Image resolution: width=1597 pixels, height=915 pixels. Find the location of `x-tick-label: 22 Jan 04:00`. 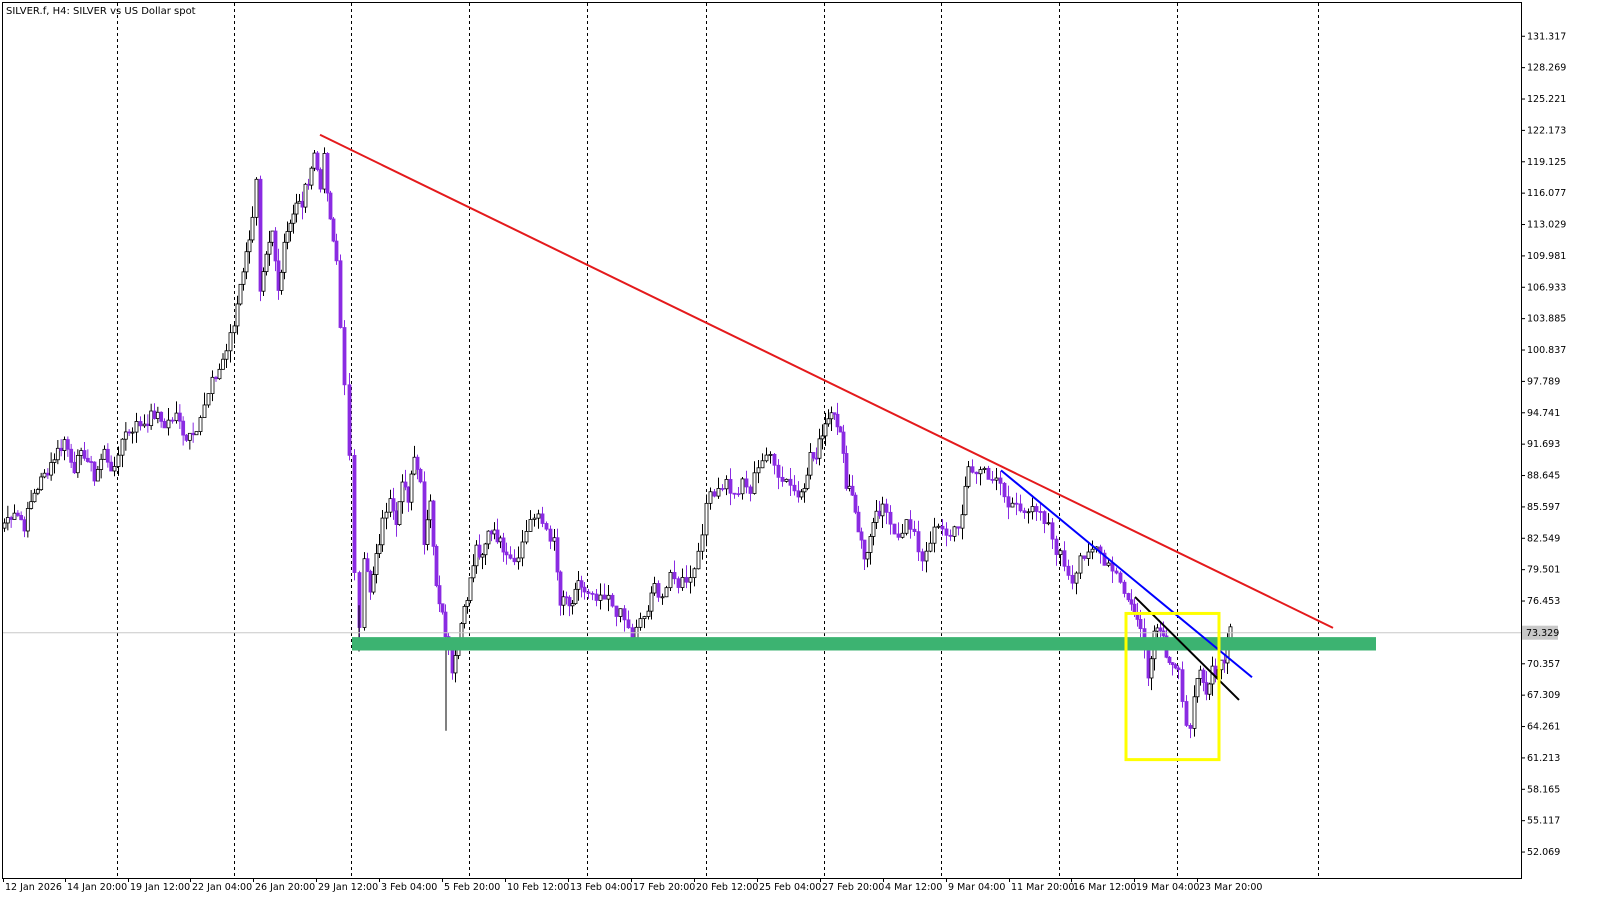

x-tick-label: 22 Jan 04:00 is located at coordinates (222, 887).